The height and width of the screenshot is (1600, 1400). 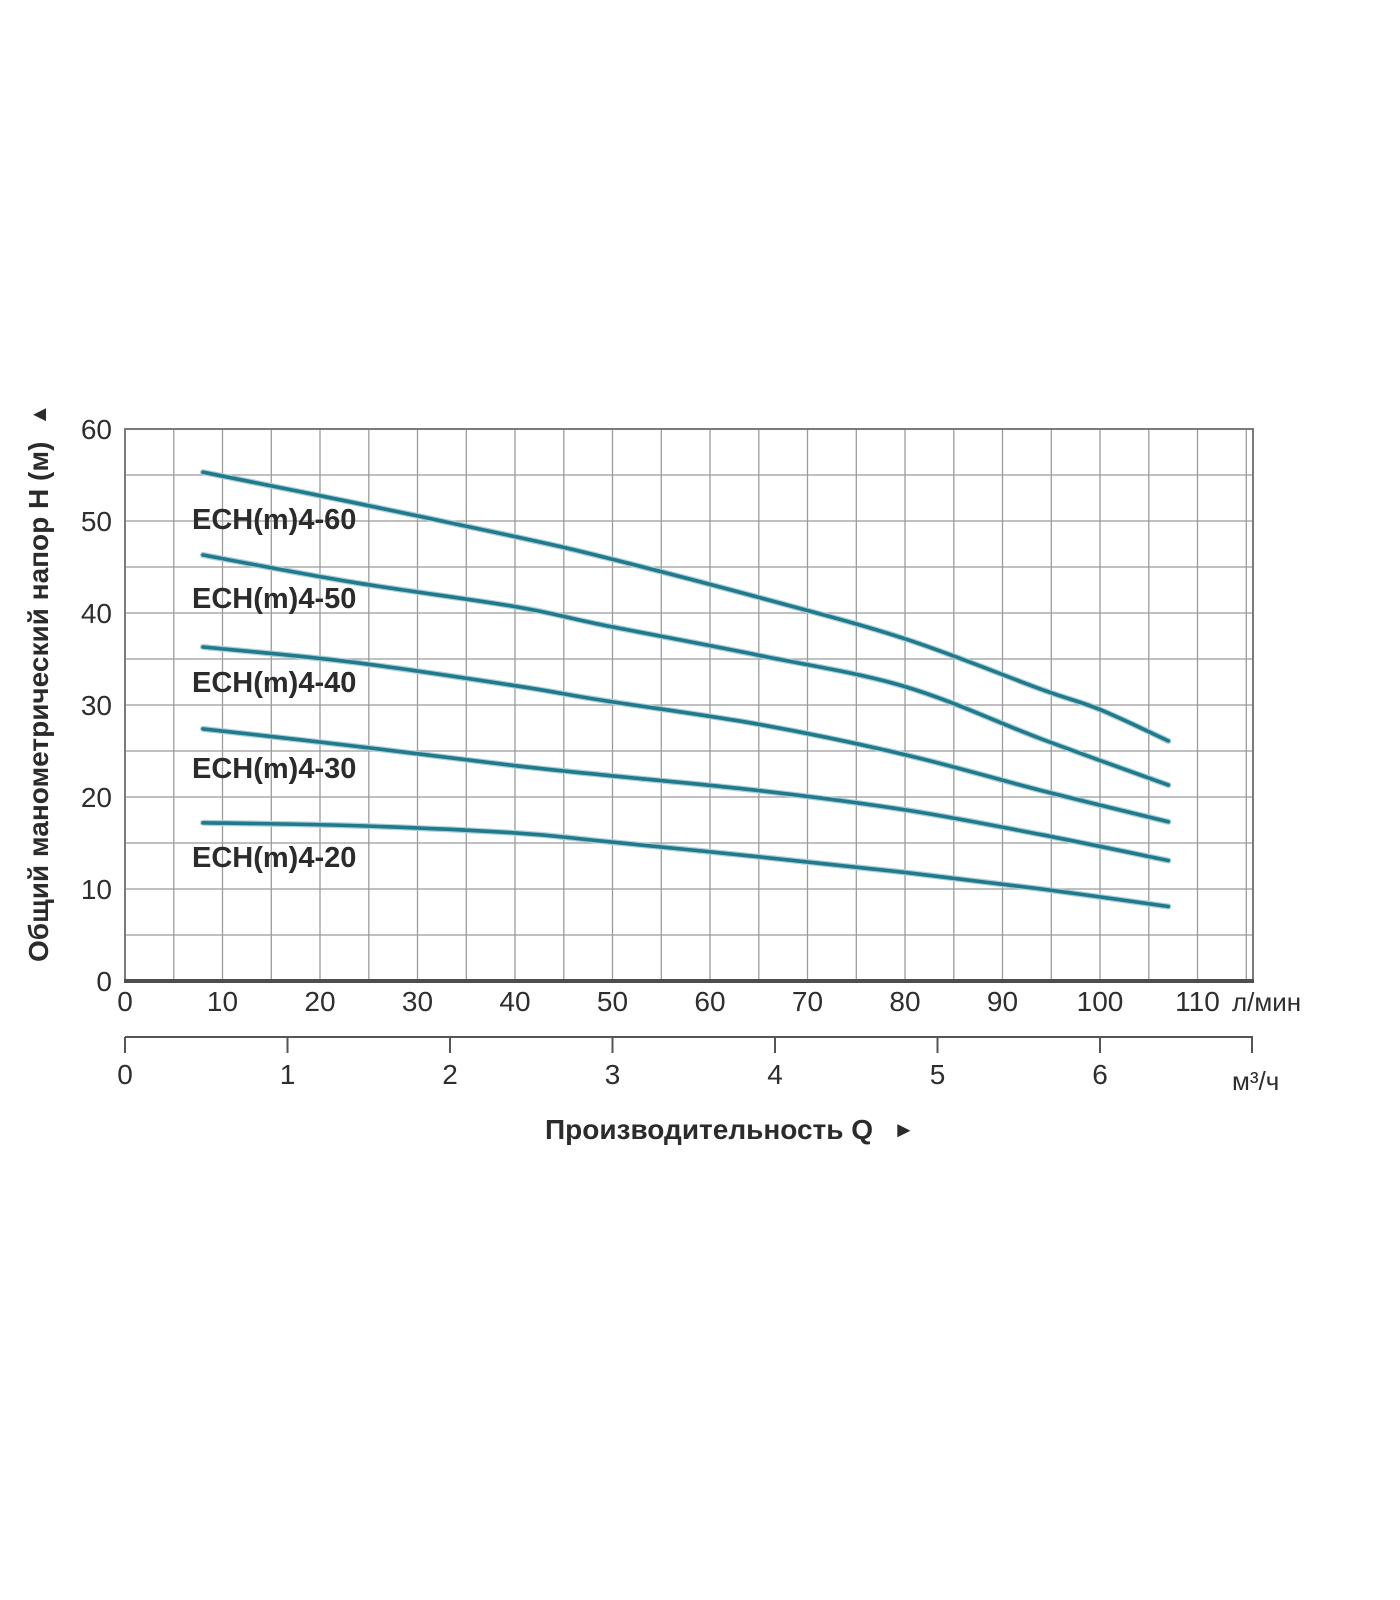 What do you see at coordinates (274, 683) in the screenshot?
I see `curve-label-ech-m-4-40: ECH(m)4-40` at bounding box center [274, 683].